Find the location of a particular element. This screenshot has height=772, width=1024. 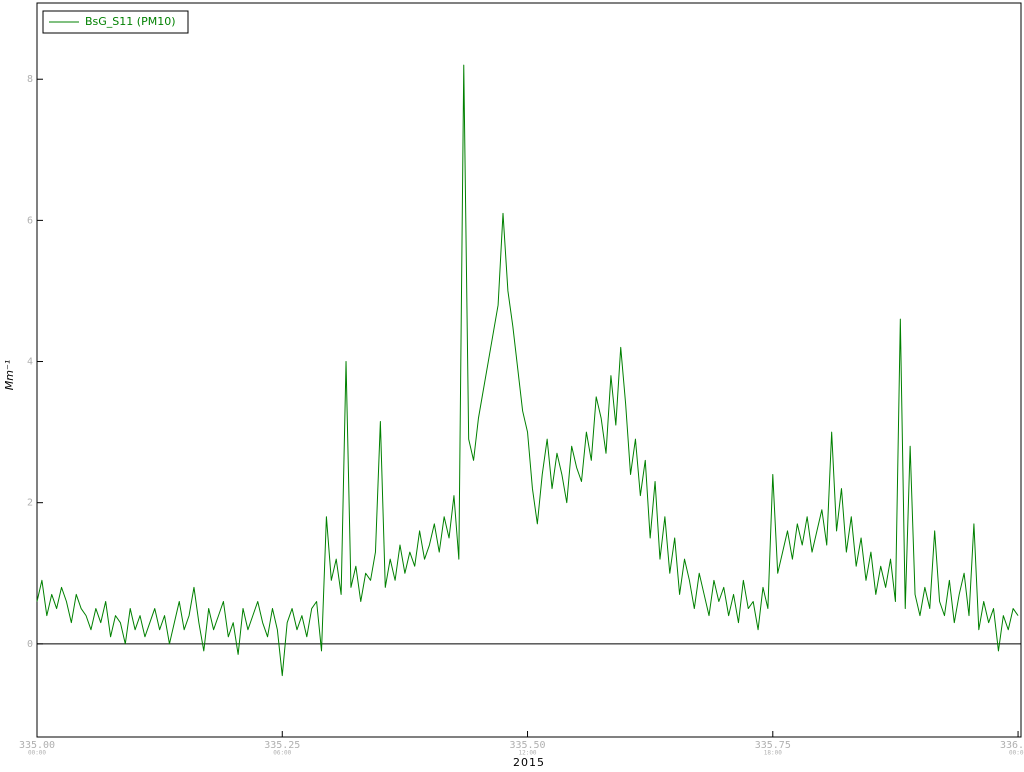

y-axis-label: Mm⁻¹ is located at coordinates (9, 375).